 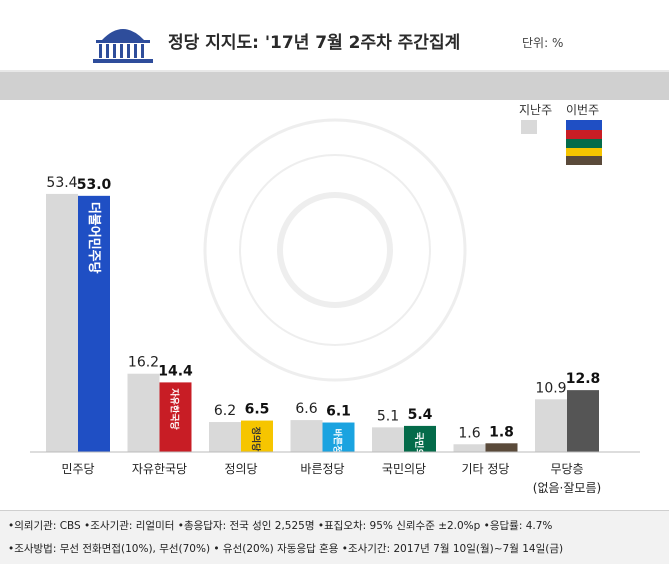 I want to click on value-label-current-other: 1.8, so click(x=501, y=432).